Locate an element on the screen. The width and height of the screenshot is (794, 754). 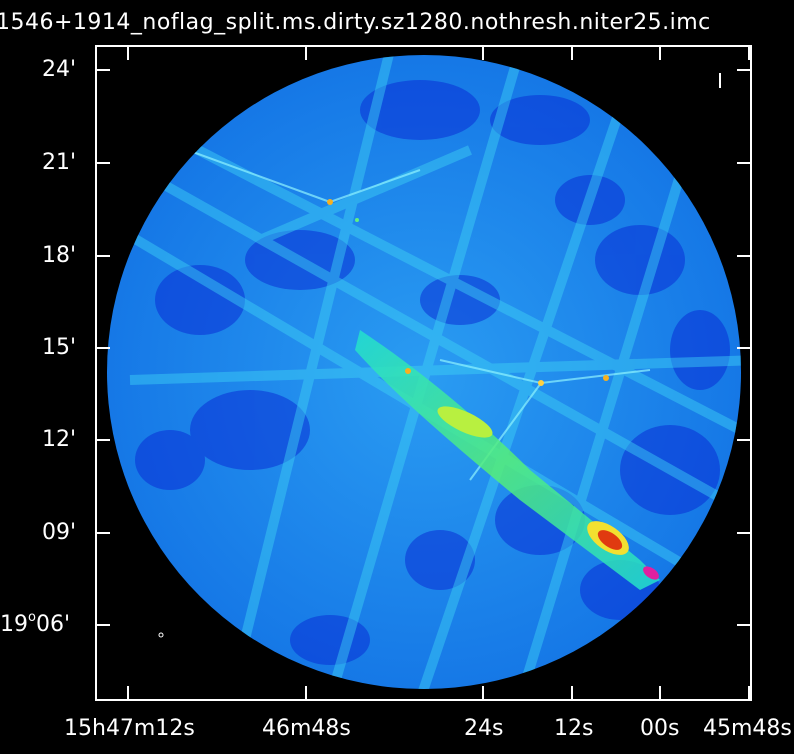
x-tick-label: 15h47m12s is located at coordinates (129, 728).